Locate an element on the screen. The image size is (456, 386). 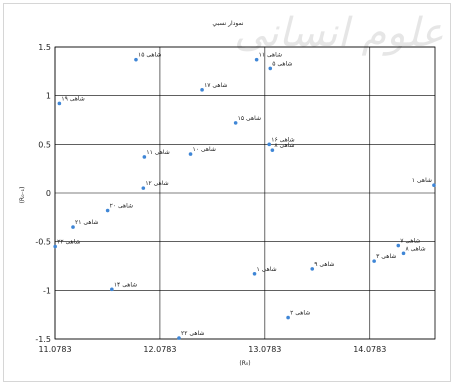
data-point-label: شاهی ۱۷ is located at coordinates (215, 85).